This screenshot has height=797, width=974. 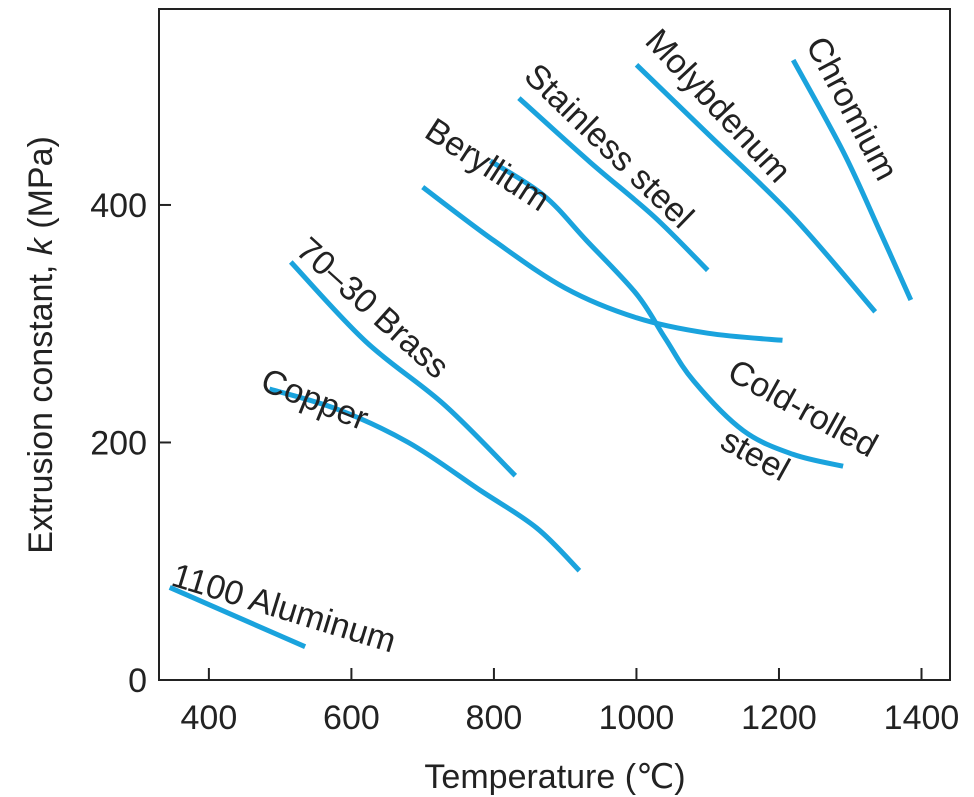 I want to click on y-axis-title: Extrusion constant, k (MPa), so click(x=41, y=345).